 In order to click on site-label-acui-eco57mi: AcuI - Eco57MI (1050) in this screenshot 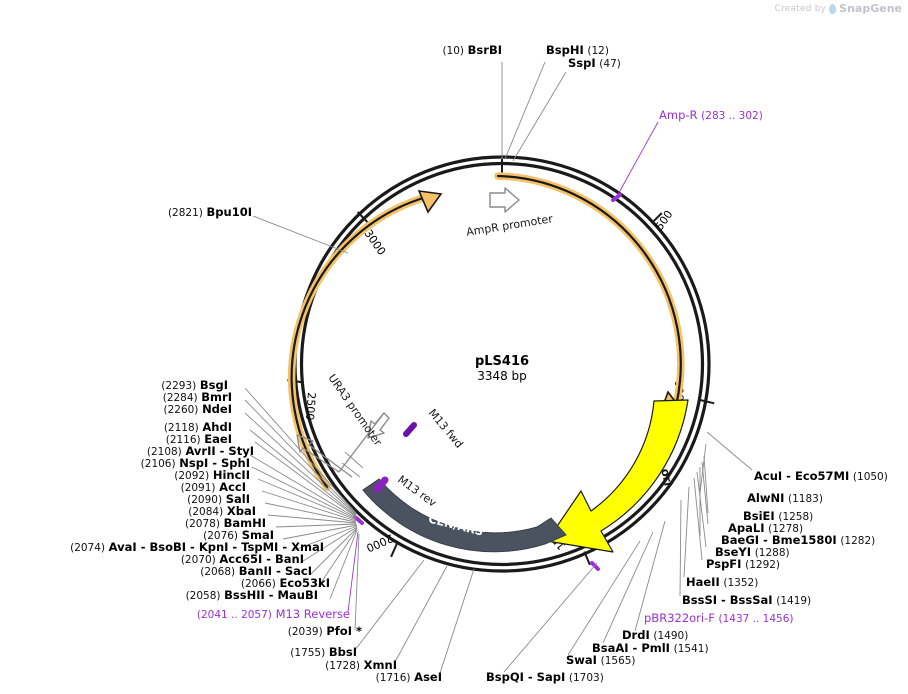, I will do `click(821, 476)`.